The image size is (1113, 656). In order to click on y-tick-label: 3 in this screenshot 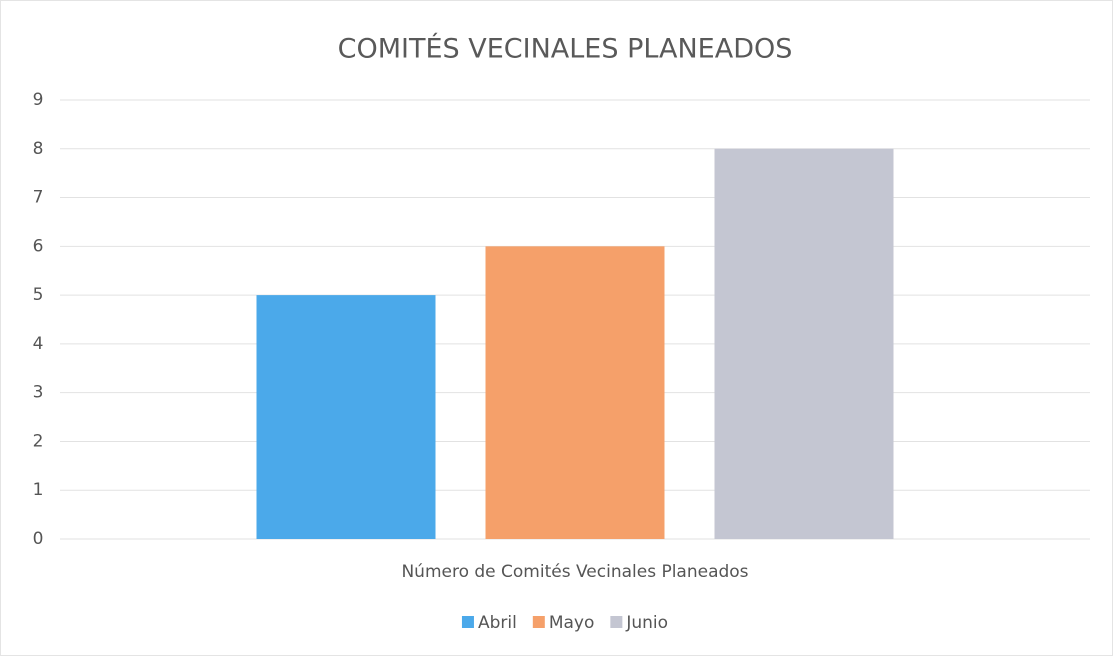, I will do `click(38, 393)`.